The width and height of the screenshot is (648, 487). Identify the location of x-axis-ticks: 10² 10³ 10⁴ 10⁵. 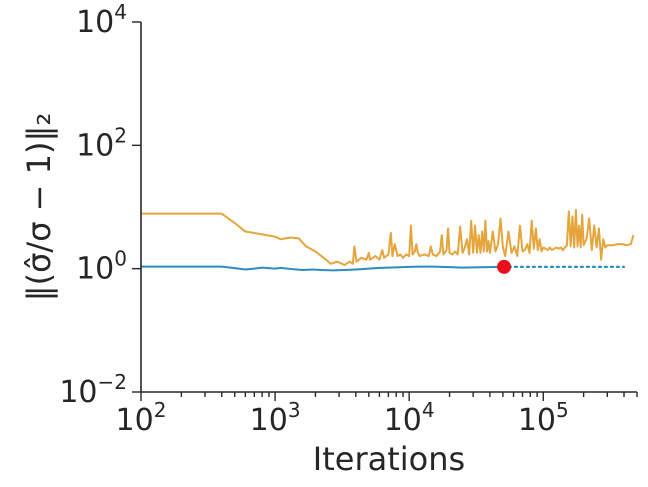
(377, 415).